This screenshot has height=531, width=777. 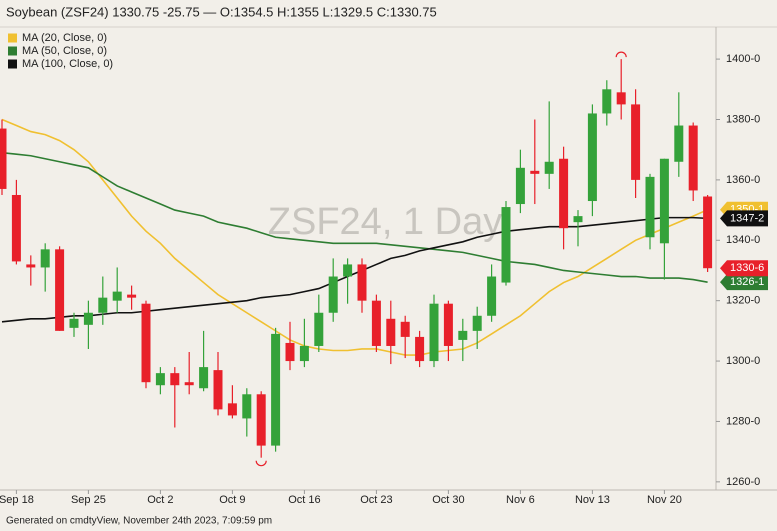 What do you see at coordinates (448, 500) in the screenshot?
I see `x-tick-label: Oct 30` at bounding box center [448, 500].